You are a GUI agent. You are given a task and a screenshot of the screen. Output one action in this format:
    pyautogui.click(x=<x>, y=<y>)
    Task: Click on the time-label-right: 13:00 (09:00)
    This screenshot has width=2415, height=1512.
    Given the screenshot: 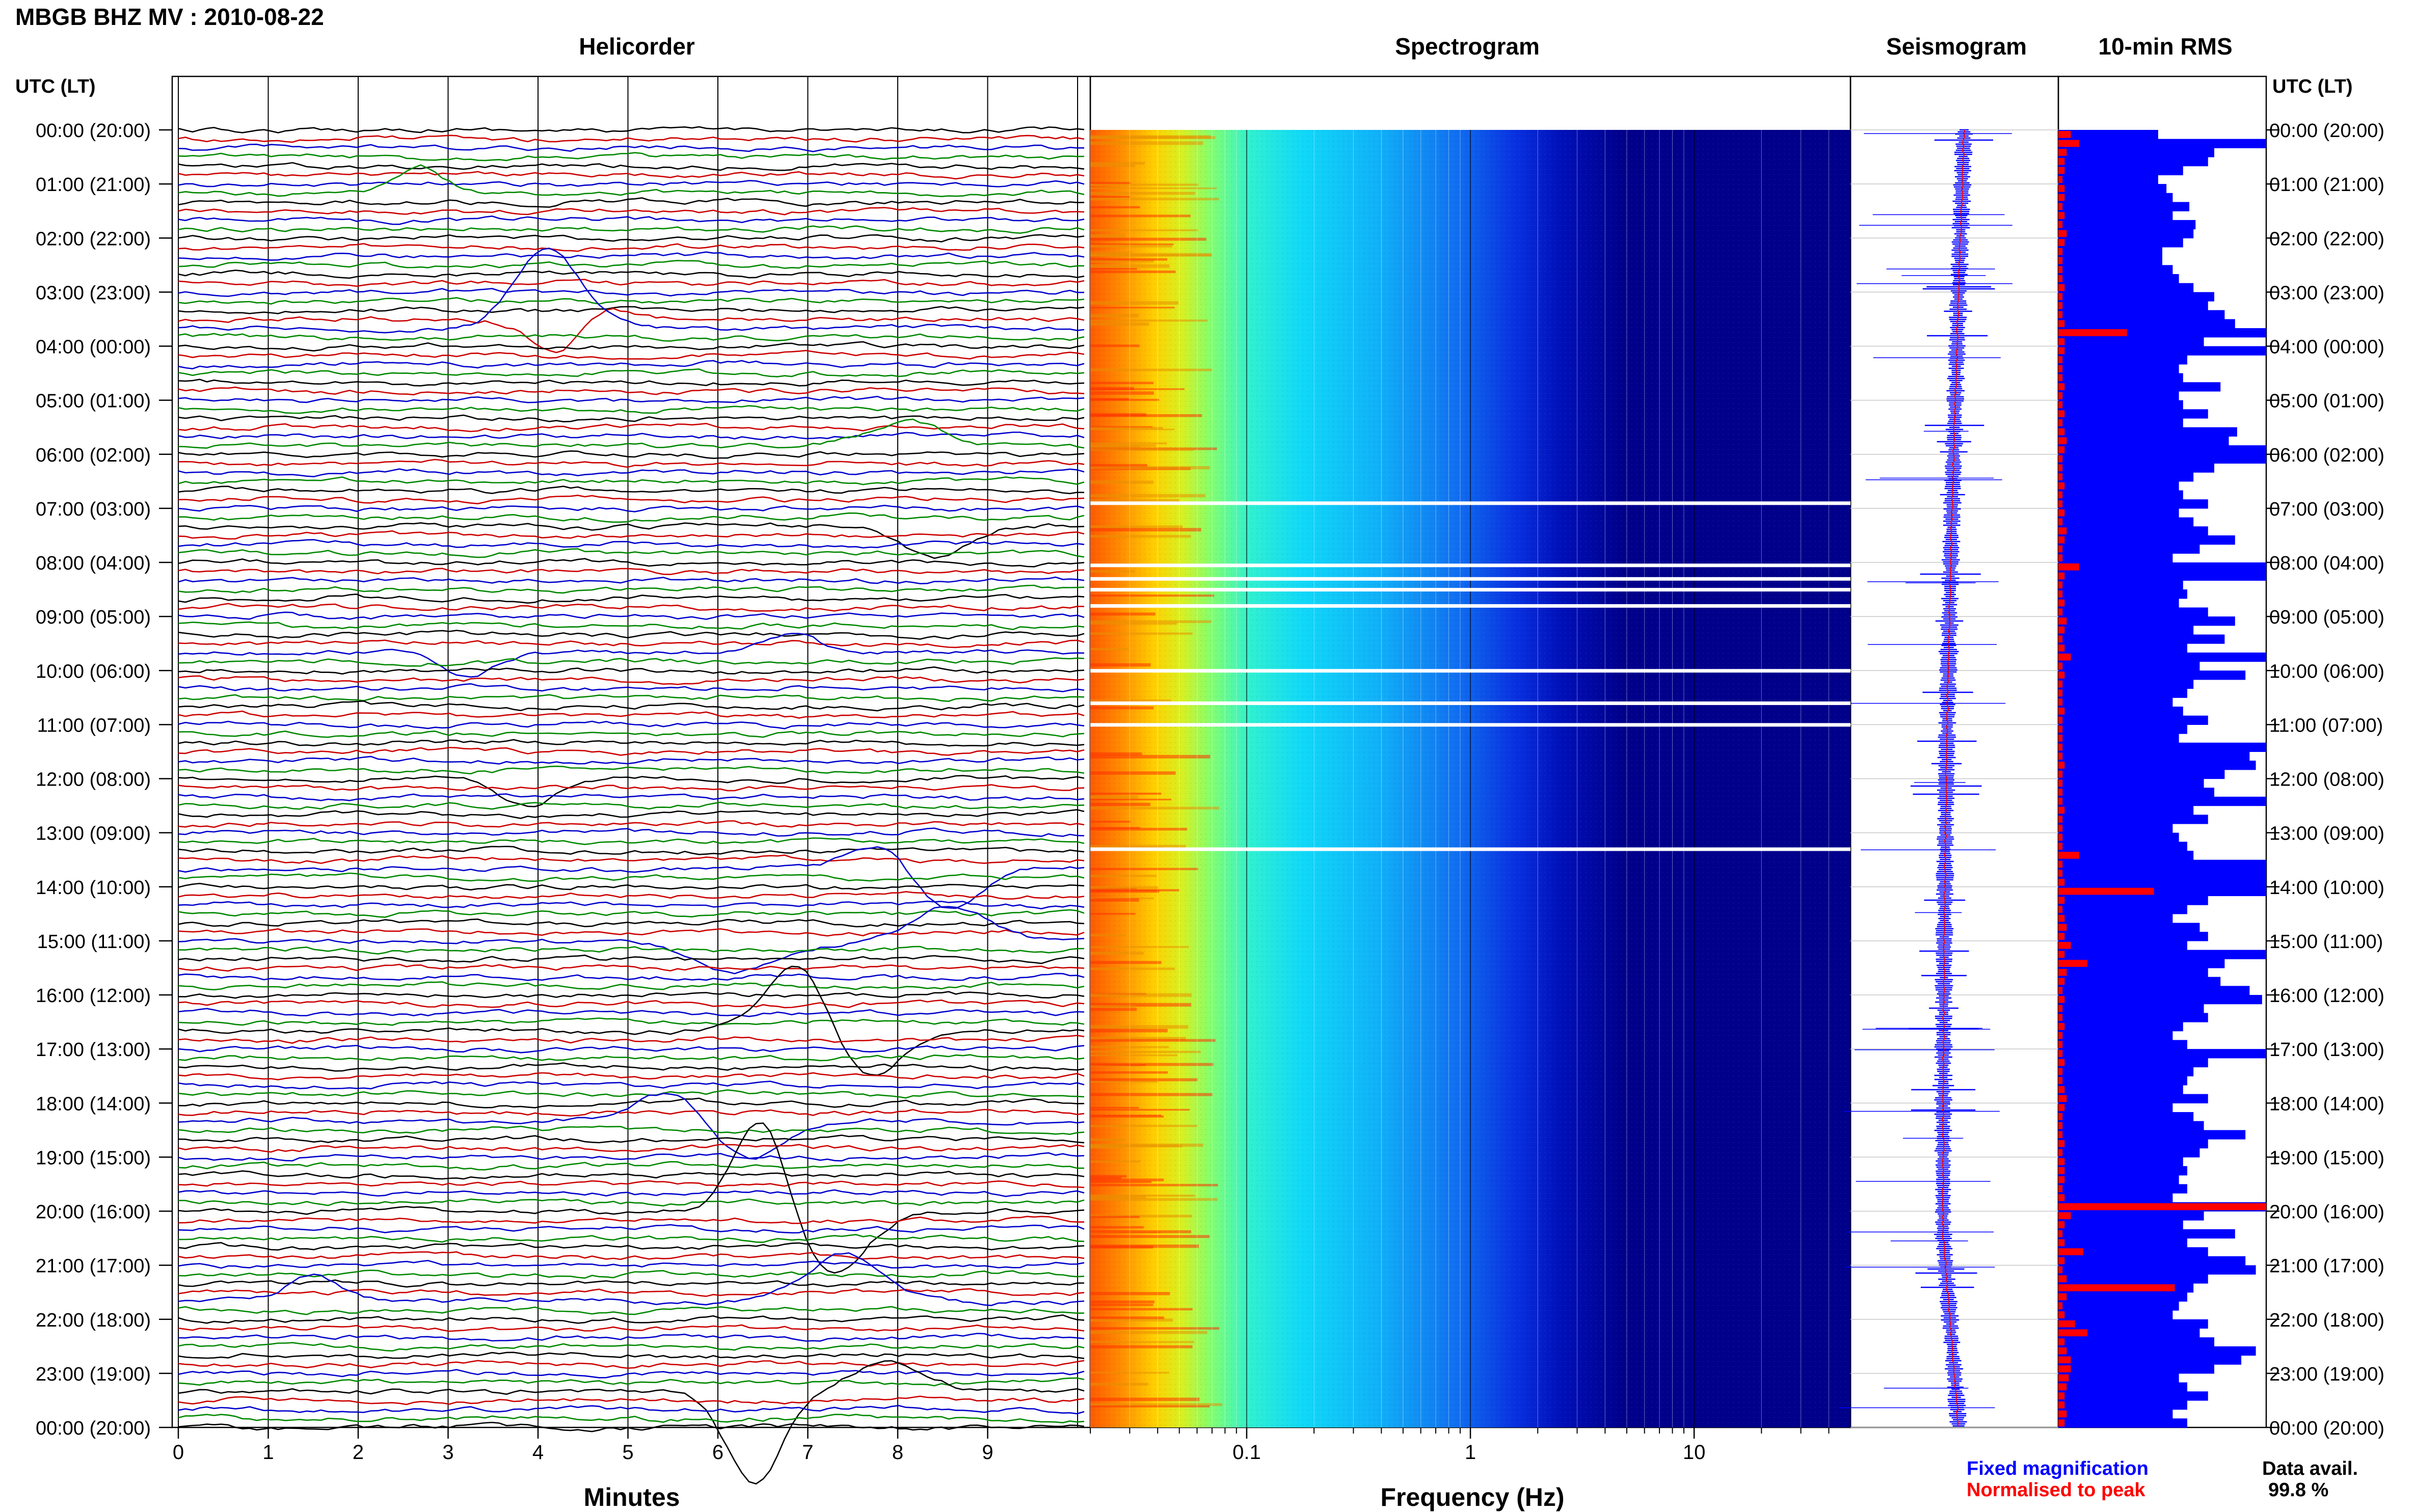 What is the action you would take?
    pyautogui.click(x=2326, y=834)
    